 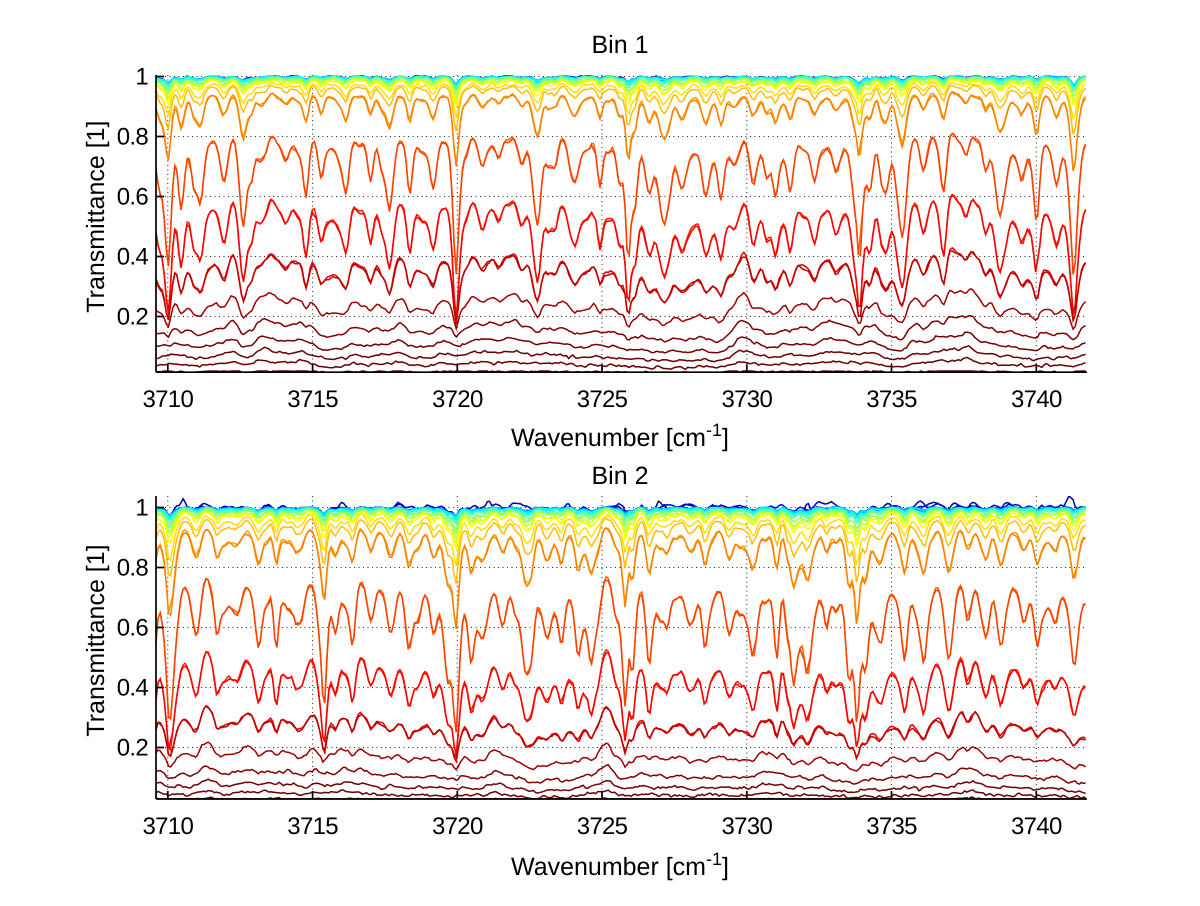 What do you see at coordinates (620, 476) in the screenshot?
I see `svg-text: Bin 2` at bounding box center [620, 476].